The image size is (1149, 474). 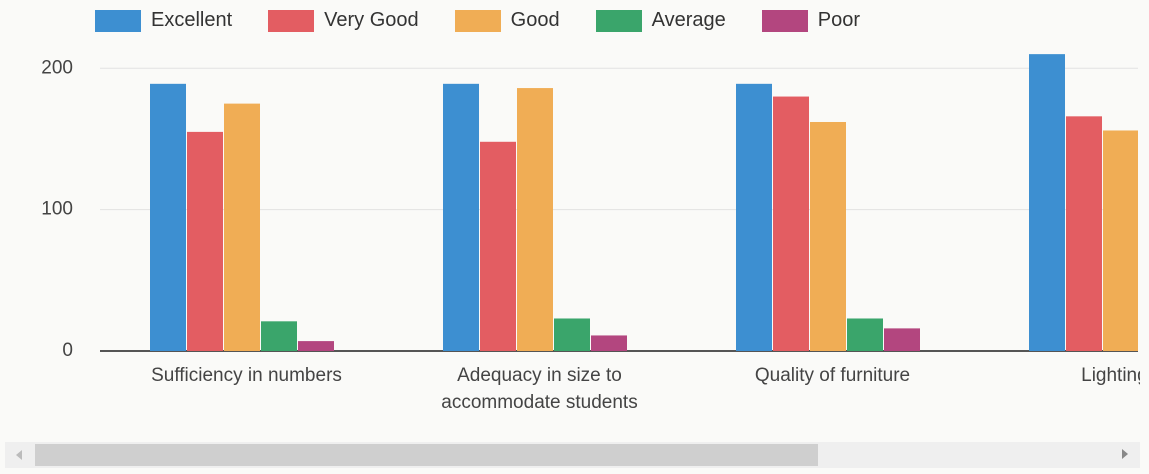 What do you see at coordinates (192, 20) in the screenshot?
I see `legend-label: Excellent` at bounding box center [192, 20].